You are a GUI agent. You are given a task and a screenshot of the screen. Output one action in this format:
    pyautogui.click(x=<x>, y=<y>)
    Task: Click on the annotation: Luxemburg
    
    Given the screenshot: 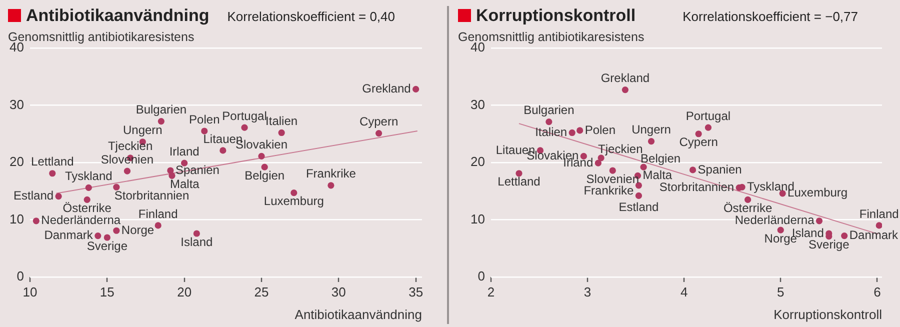 What is the action you would take?
    pyautogui.click(x=294, y=201)
    